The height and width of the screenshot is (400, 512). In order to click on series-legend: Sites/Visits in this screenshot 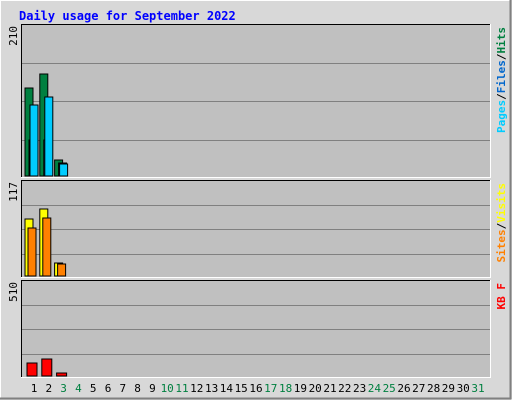, I will do `click(501, 223)`.